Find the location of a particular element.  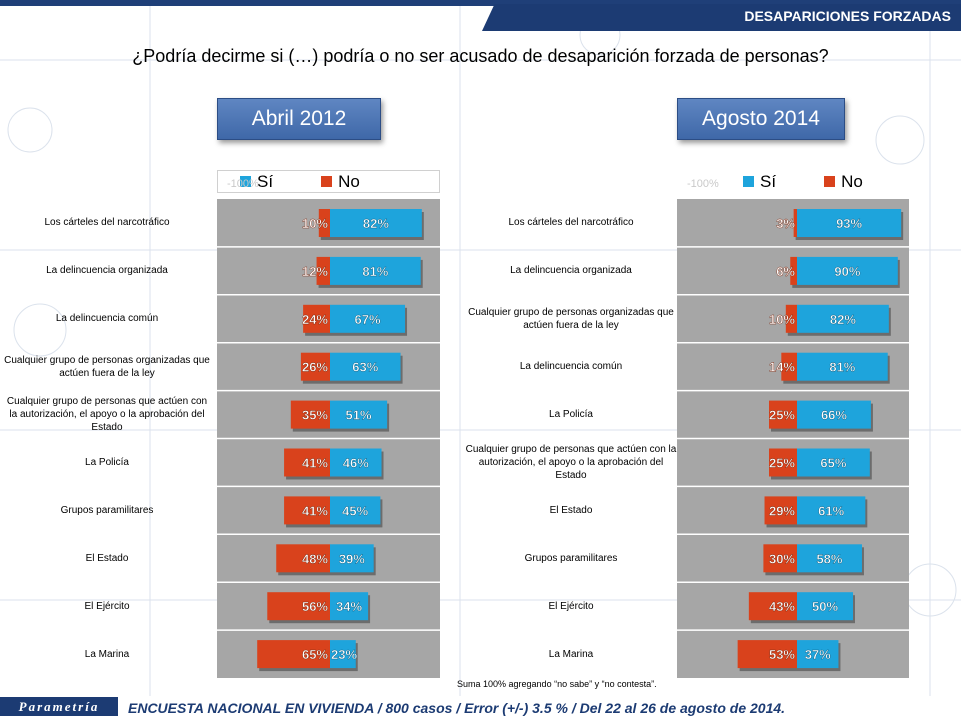

data-label-no: 26% is located at coordinates (315, 367).